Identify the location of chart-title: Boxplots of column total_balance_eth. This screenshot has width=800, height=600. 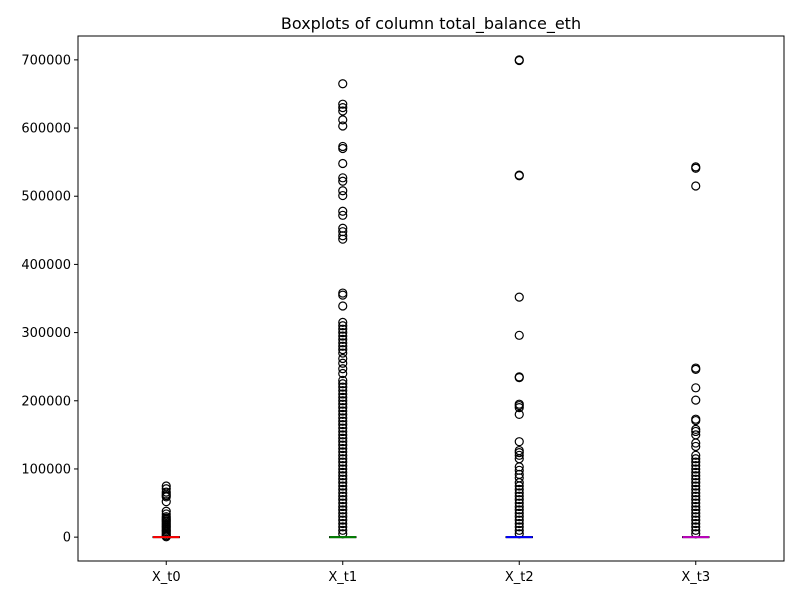
(431, 24).